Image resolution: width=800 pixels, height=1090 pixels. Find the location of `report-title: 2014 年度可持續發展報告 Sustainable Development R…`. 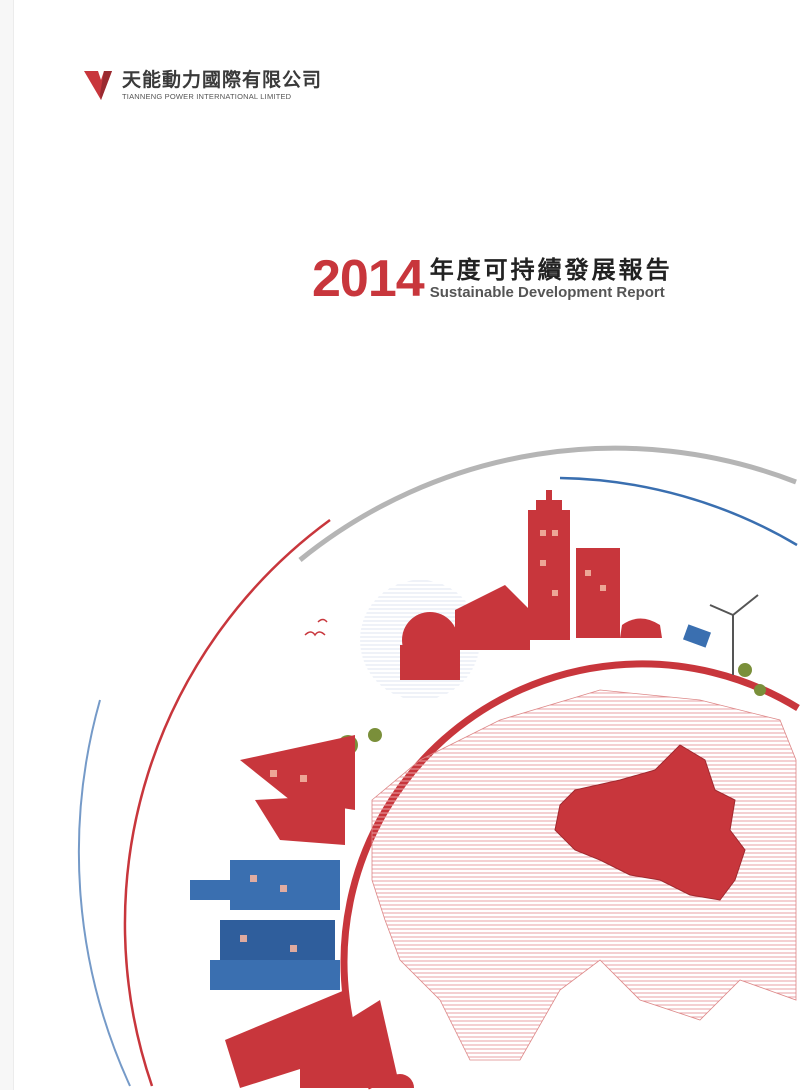

report-title: 2014 年度可持續發展報告 Sustainable Development R… is located at coordinates (492, 279).